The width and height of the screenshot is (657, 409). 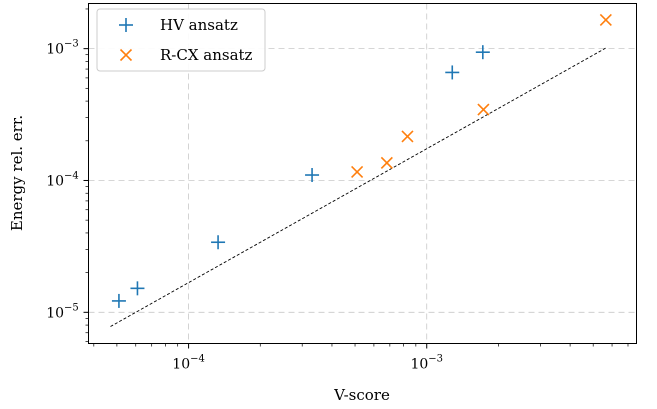 I want to click on y-axis-label: Energy rel. err., so click(x=17, y=173).